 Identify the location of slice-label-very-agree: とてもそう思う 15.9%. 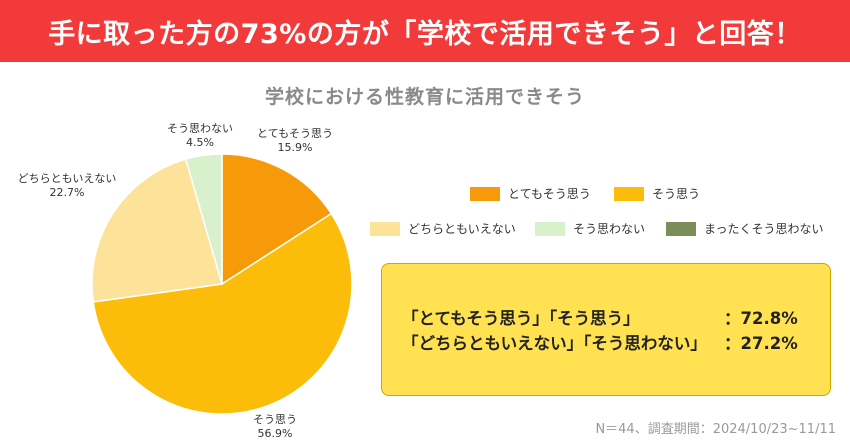
(295, 141).